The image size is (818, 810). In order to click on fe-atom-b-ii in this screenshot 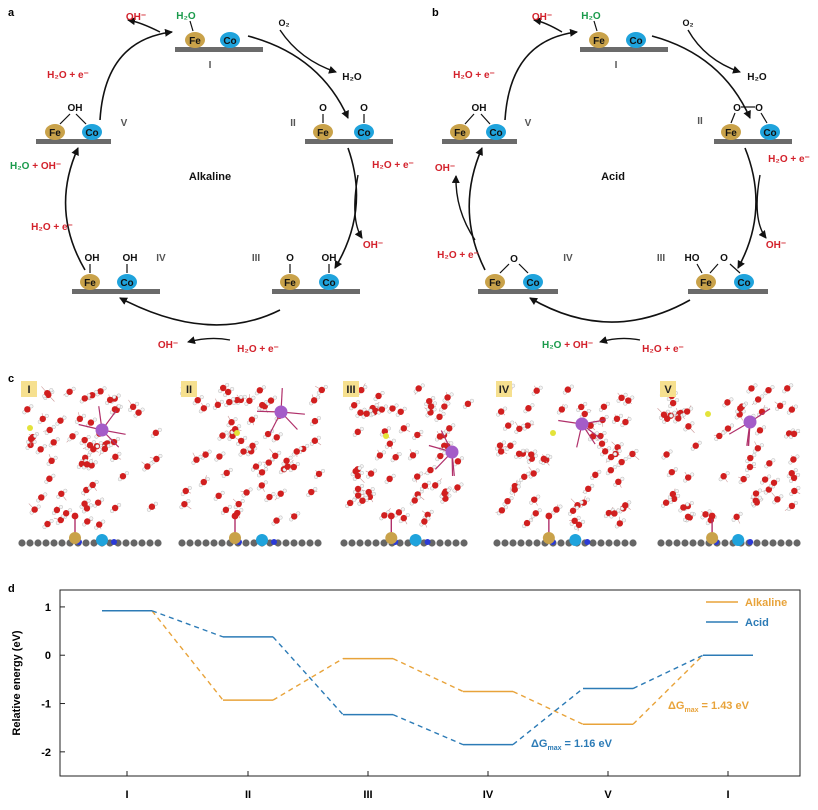, I will do `click(731, 132)`.